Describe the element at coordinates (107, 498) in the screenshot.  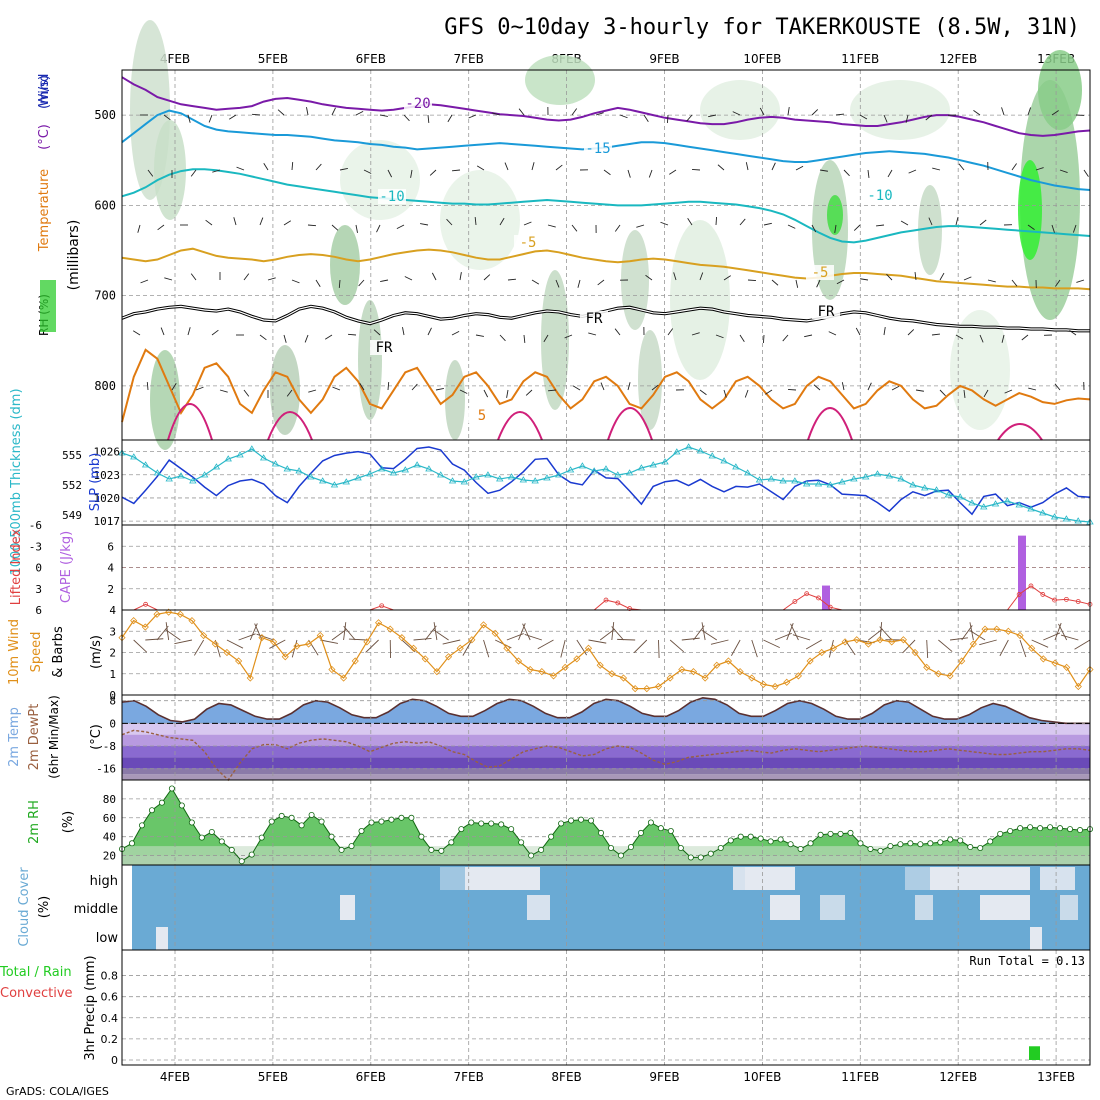
I see `y-tick-label-right: 1020` at that location.